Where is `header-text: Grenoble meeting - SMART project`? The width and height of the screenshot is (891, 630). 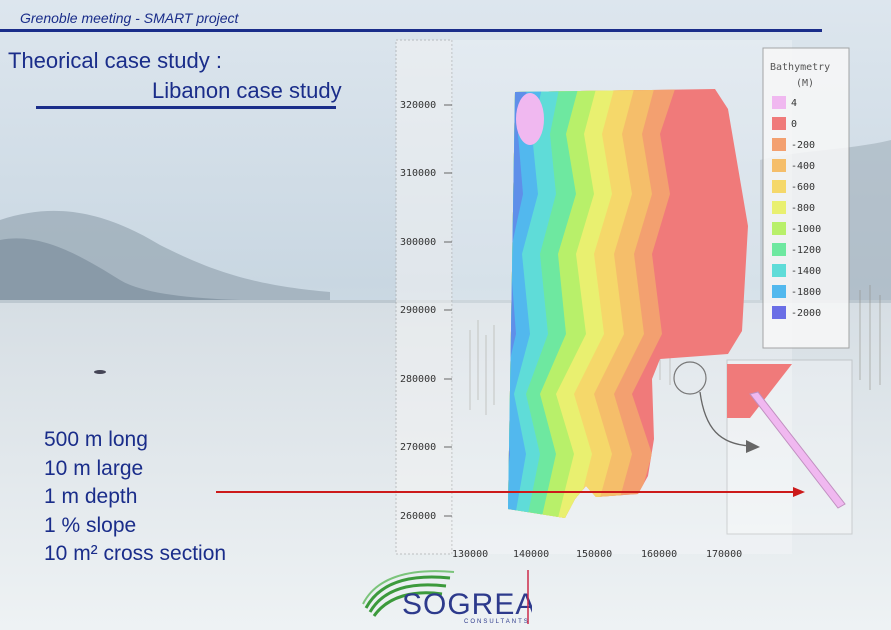 header-text: Grenoble meeting - SMART project is located at coordinates (129, 18).